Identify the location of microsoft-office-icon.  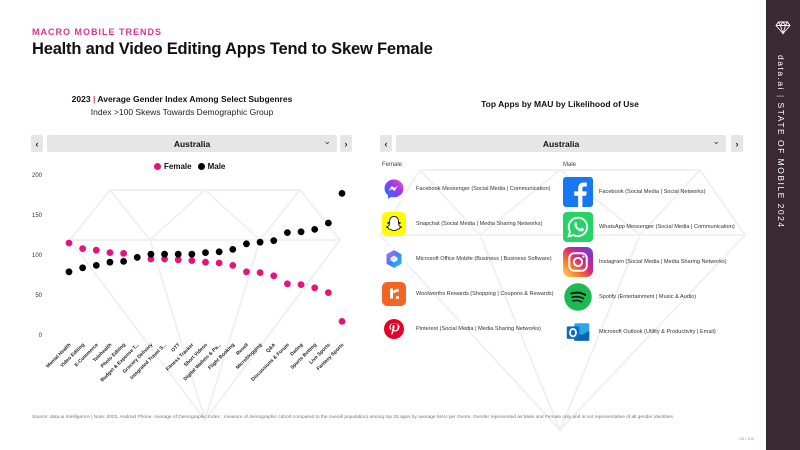
(394, 259).